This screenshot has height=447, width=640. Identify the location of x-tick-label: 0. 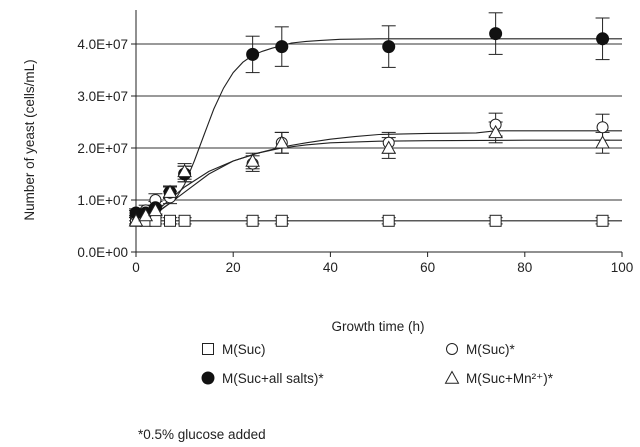
(136, 267).